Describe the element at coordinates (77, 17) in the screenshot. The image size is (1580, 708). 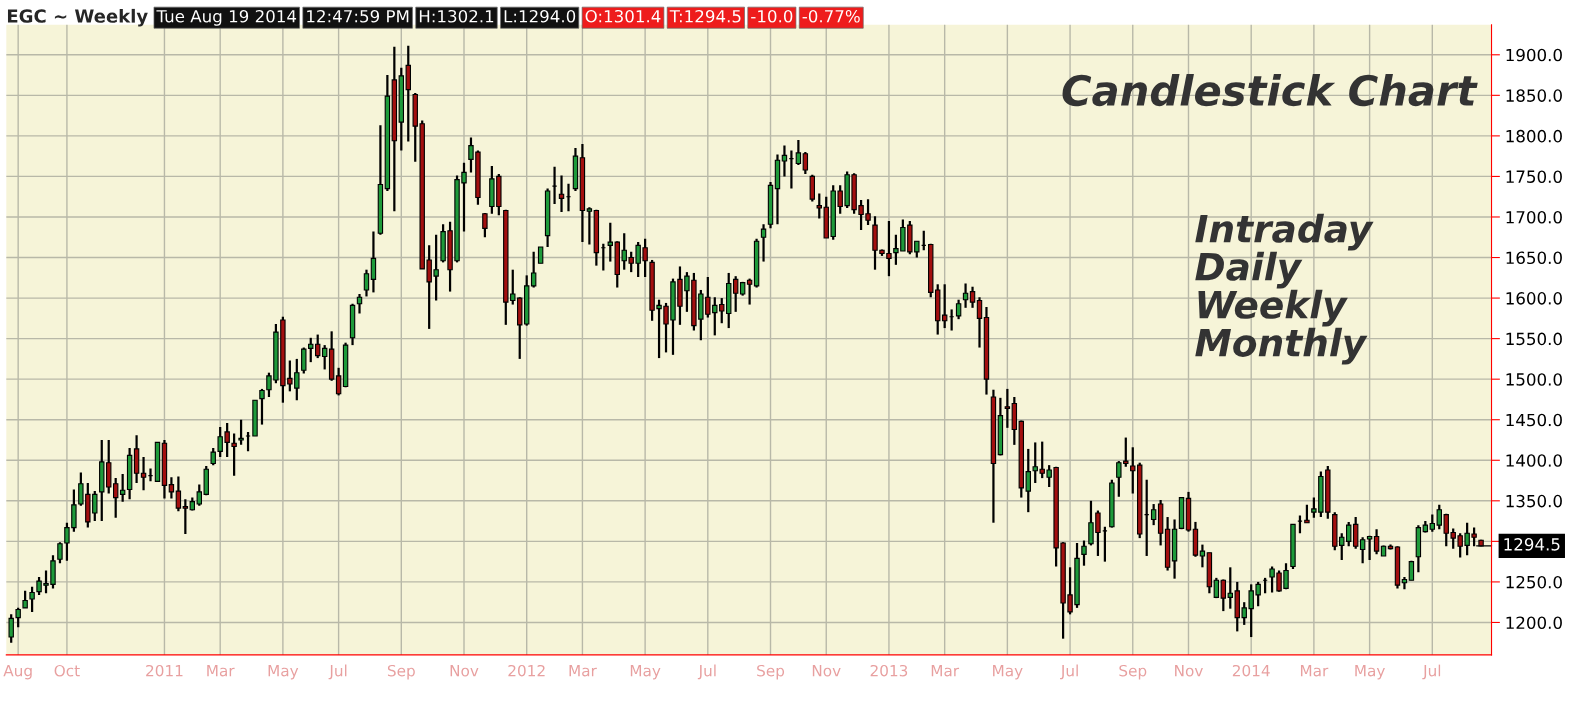
I see `chart-title: EGC ~ Weekly` at that location.